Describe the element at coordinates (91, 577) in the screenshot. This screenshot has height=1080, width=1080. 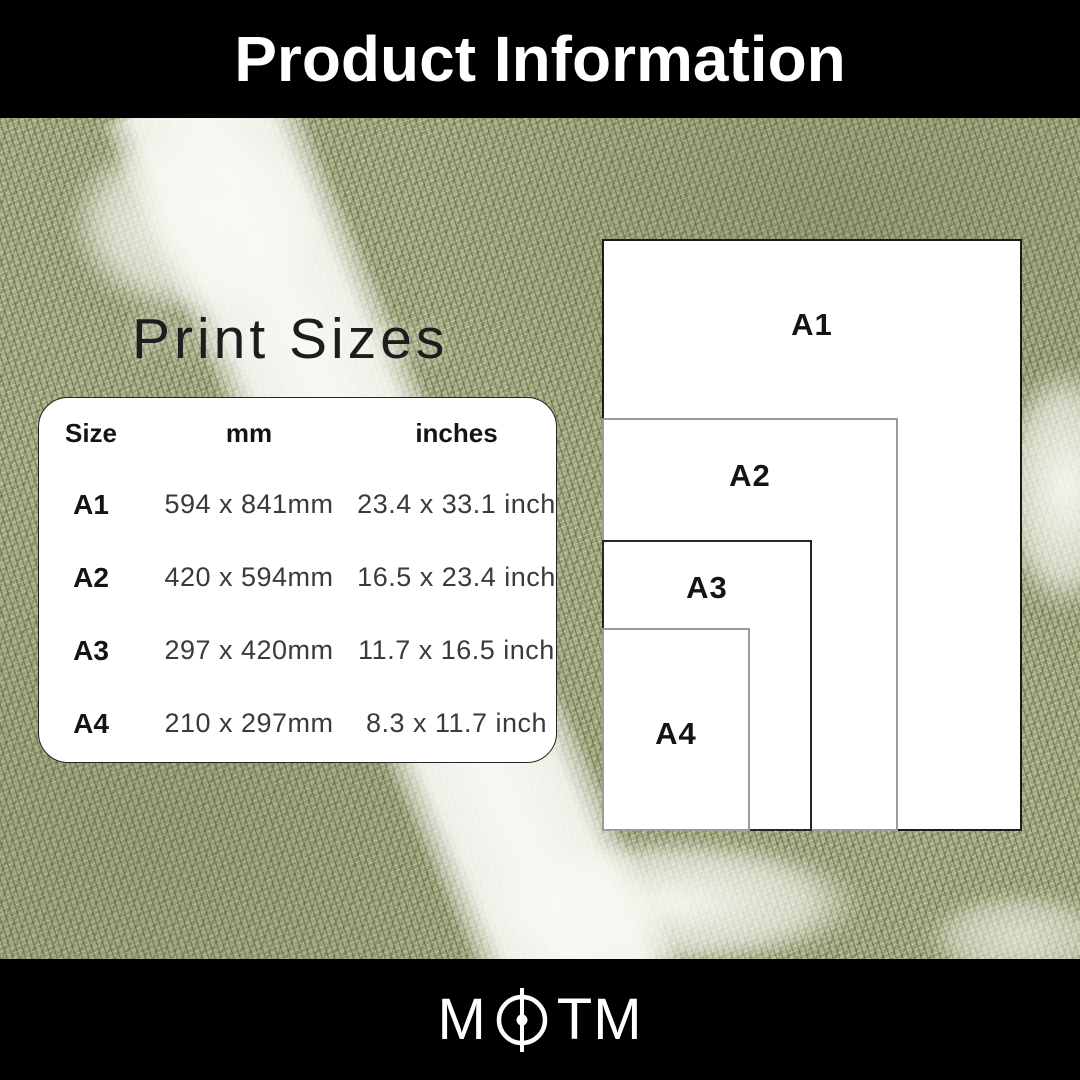
I see `table-row-a2-size: A2` at that location.